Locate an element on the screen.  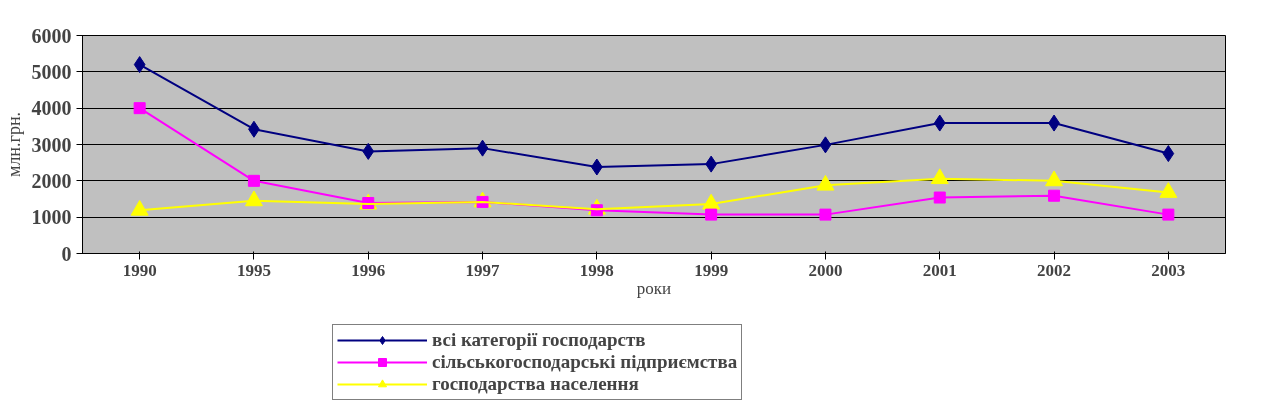
x-tick-label: 2000 is located at coordinates (825, 270).